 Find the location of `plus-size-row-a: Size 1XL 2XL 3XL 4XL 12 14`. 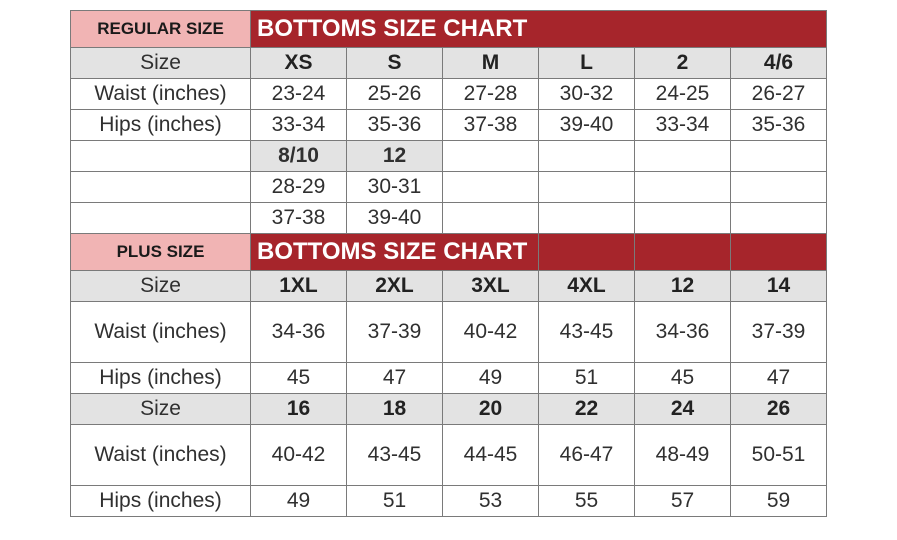

plus-size-row-a: Size 1XL 2XL 3XL 4XL 12 14 is located at coordinates (448, 286).